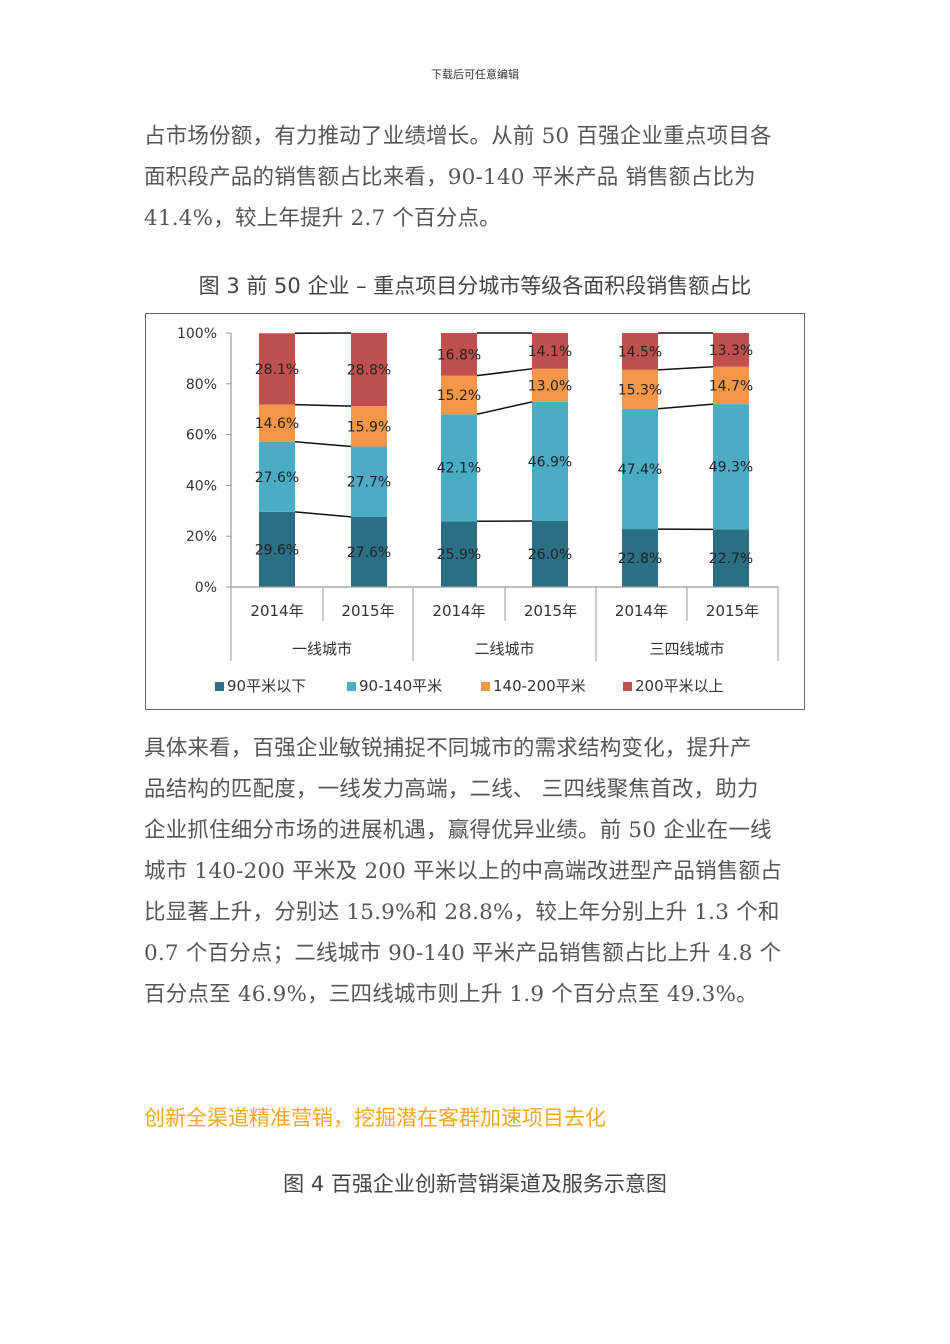 The width and height of the screenshot is (950, 1344). What do you see at coordinates (322, 218) in the screenshot?
I see `paragraph-line: 41.4%，较上年提升 2.7 个百分点。` at bounding box center [322, 218].